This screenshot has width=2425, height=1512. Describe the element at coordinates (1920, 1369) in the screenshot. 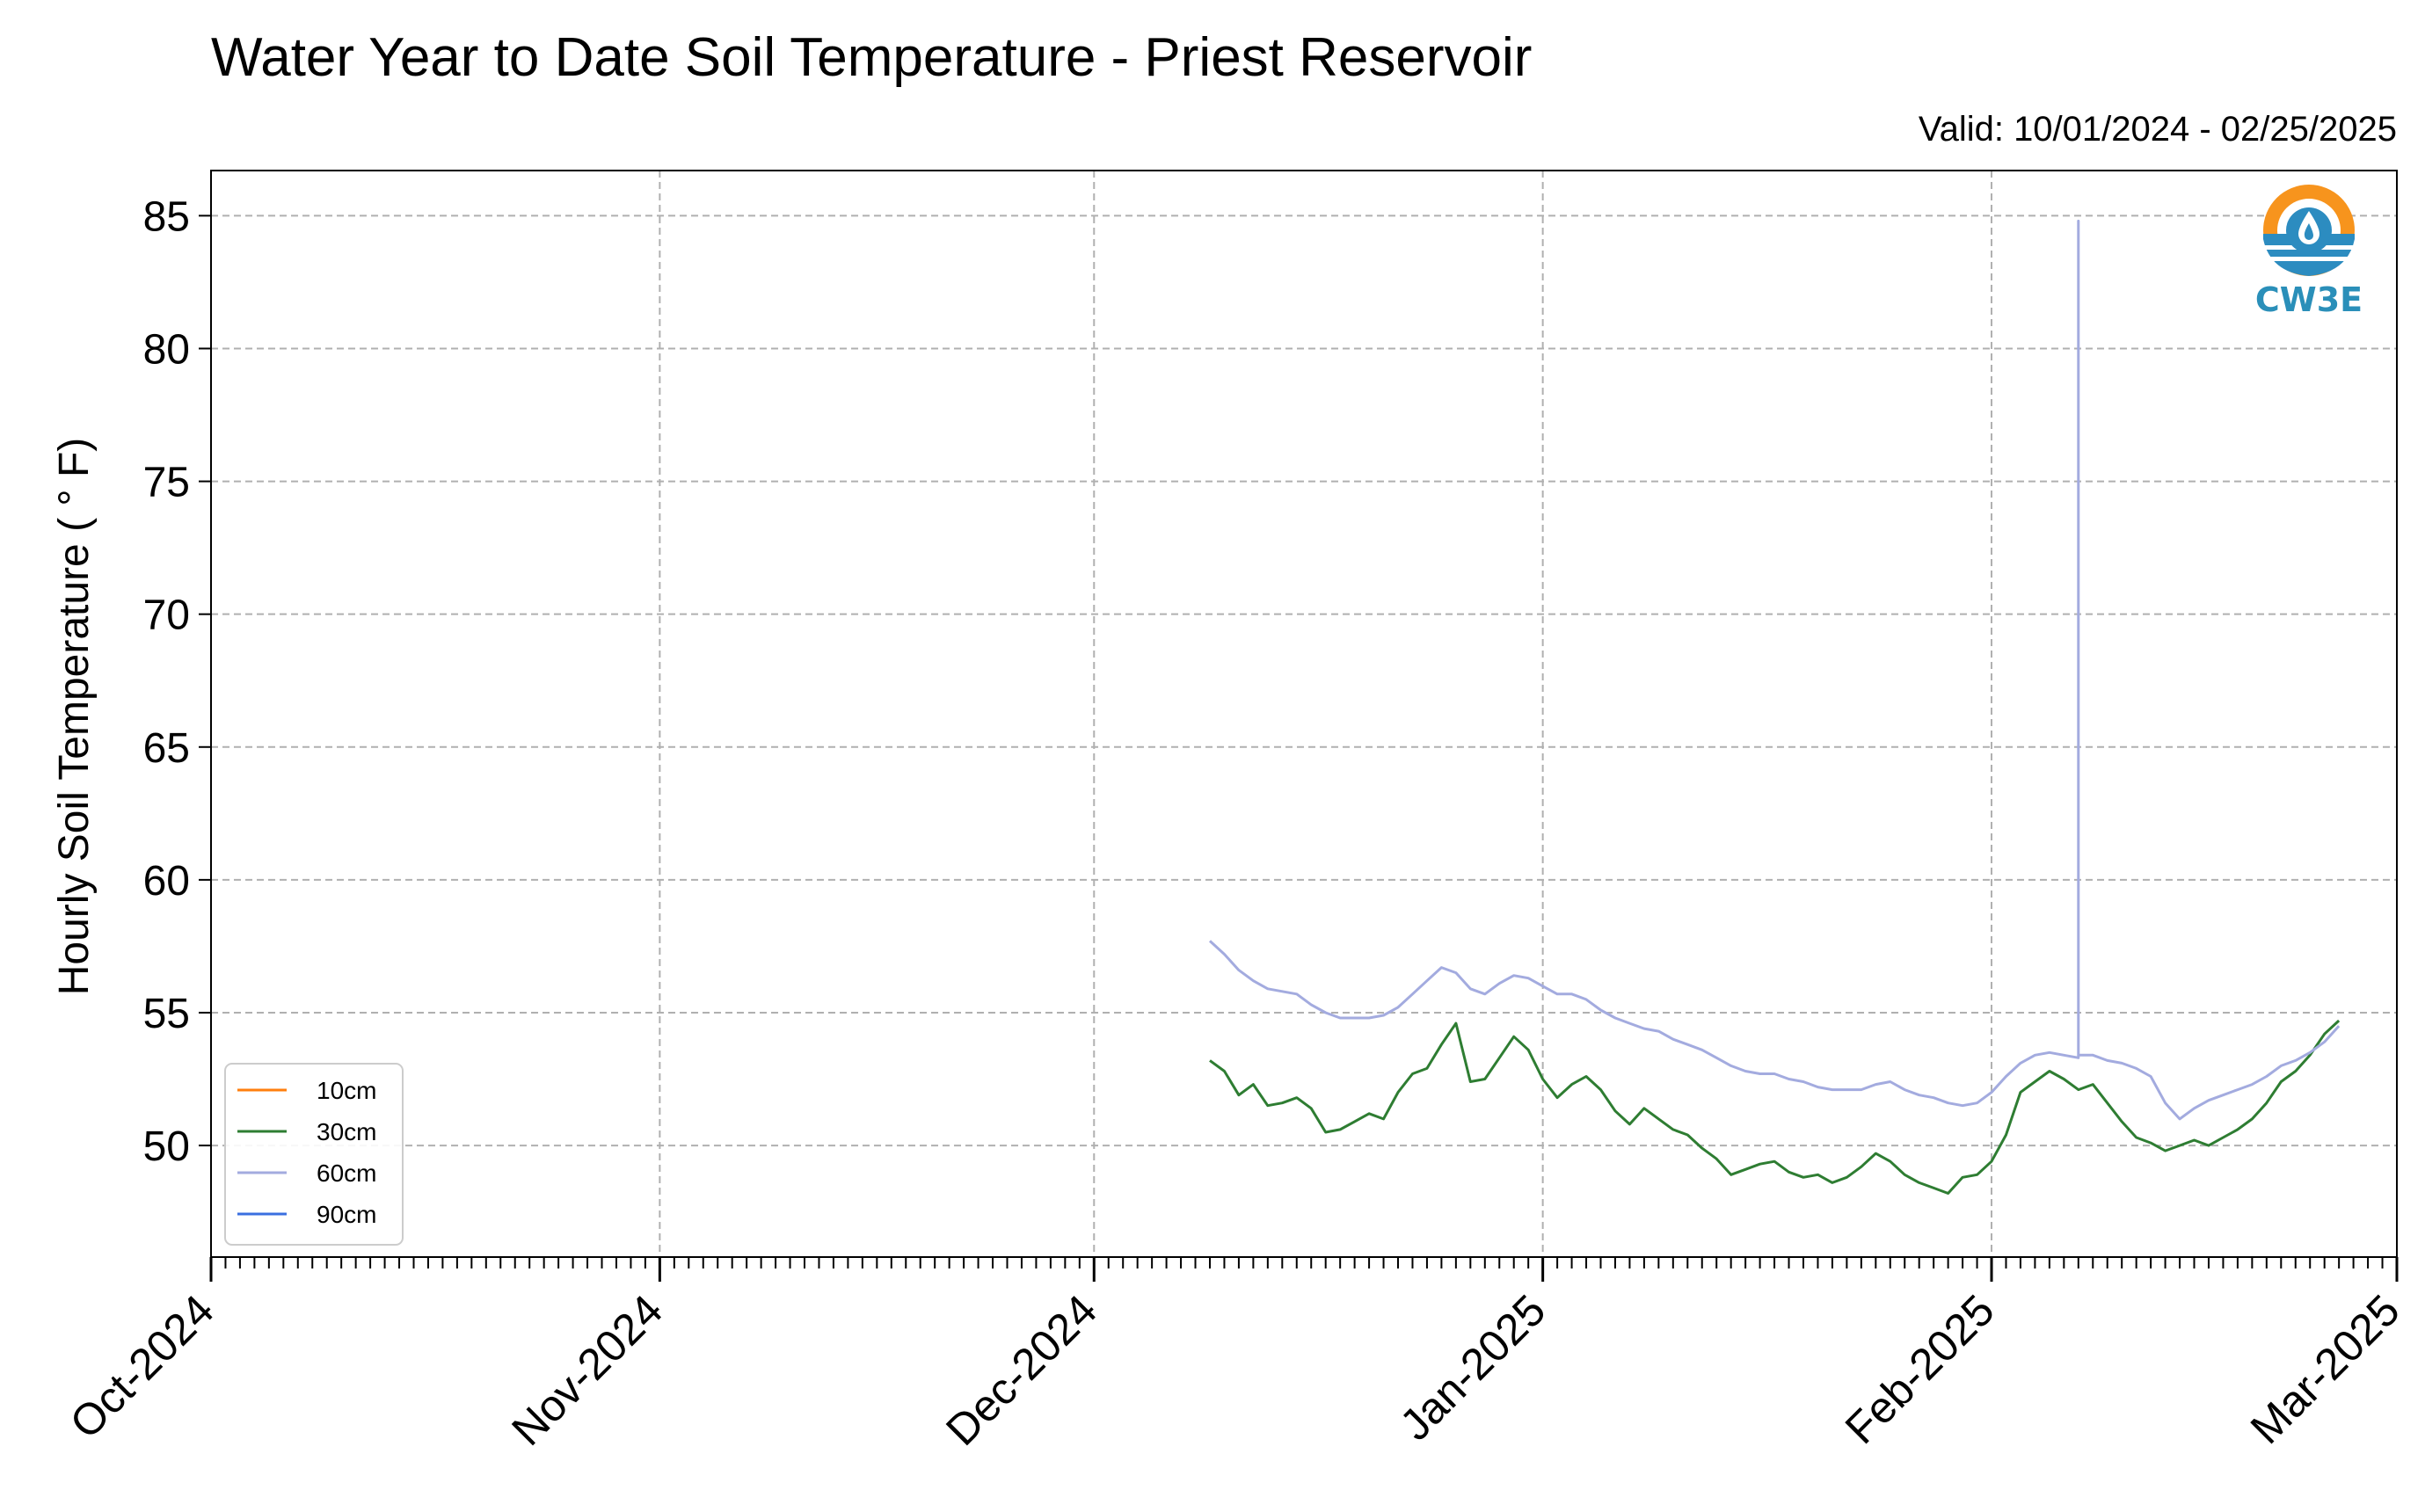

I see `x-tick-label: Feb-2025` at that location.